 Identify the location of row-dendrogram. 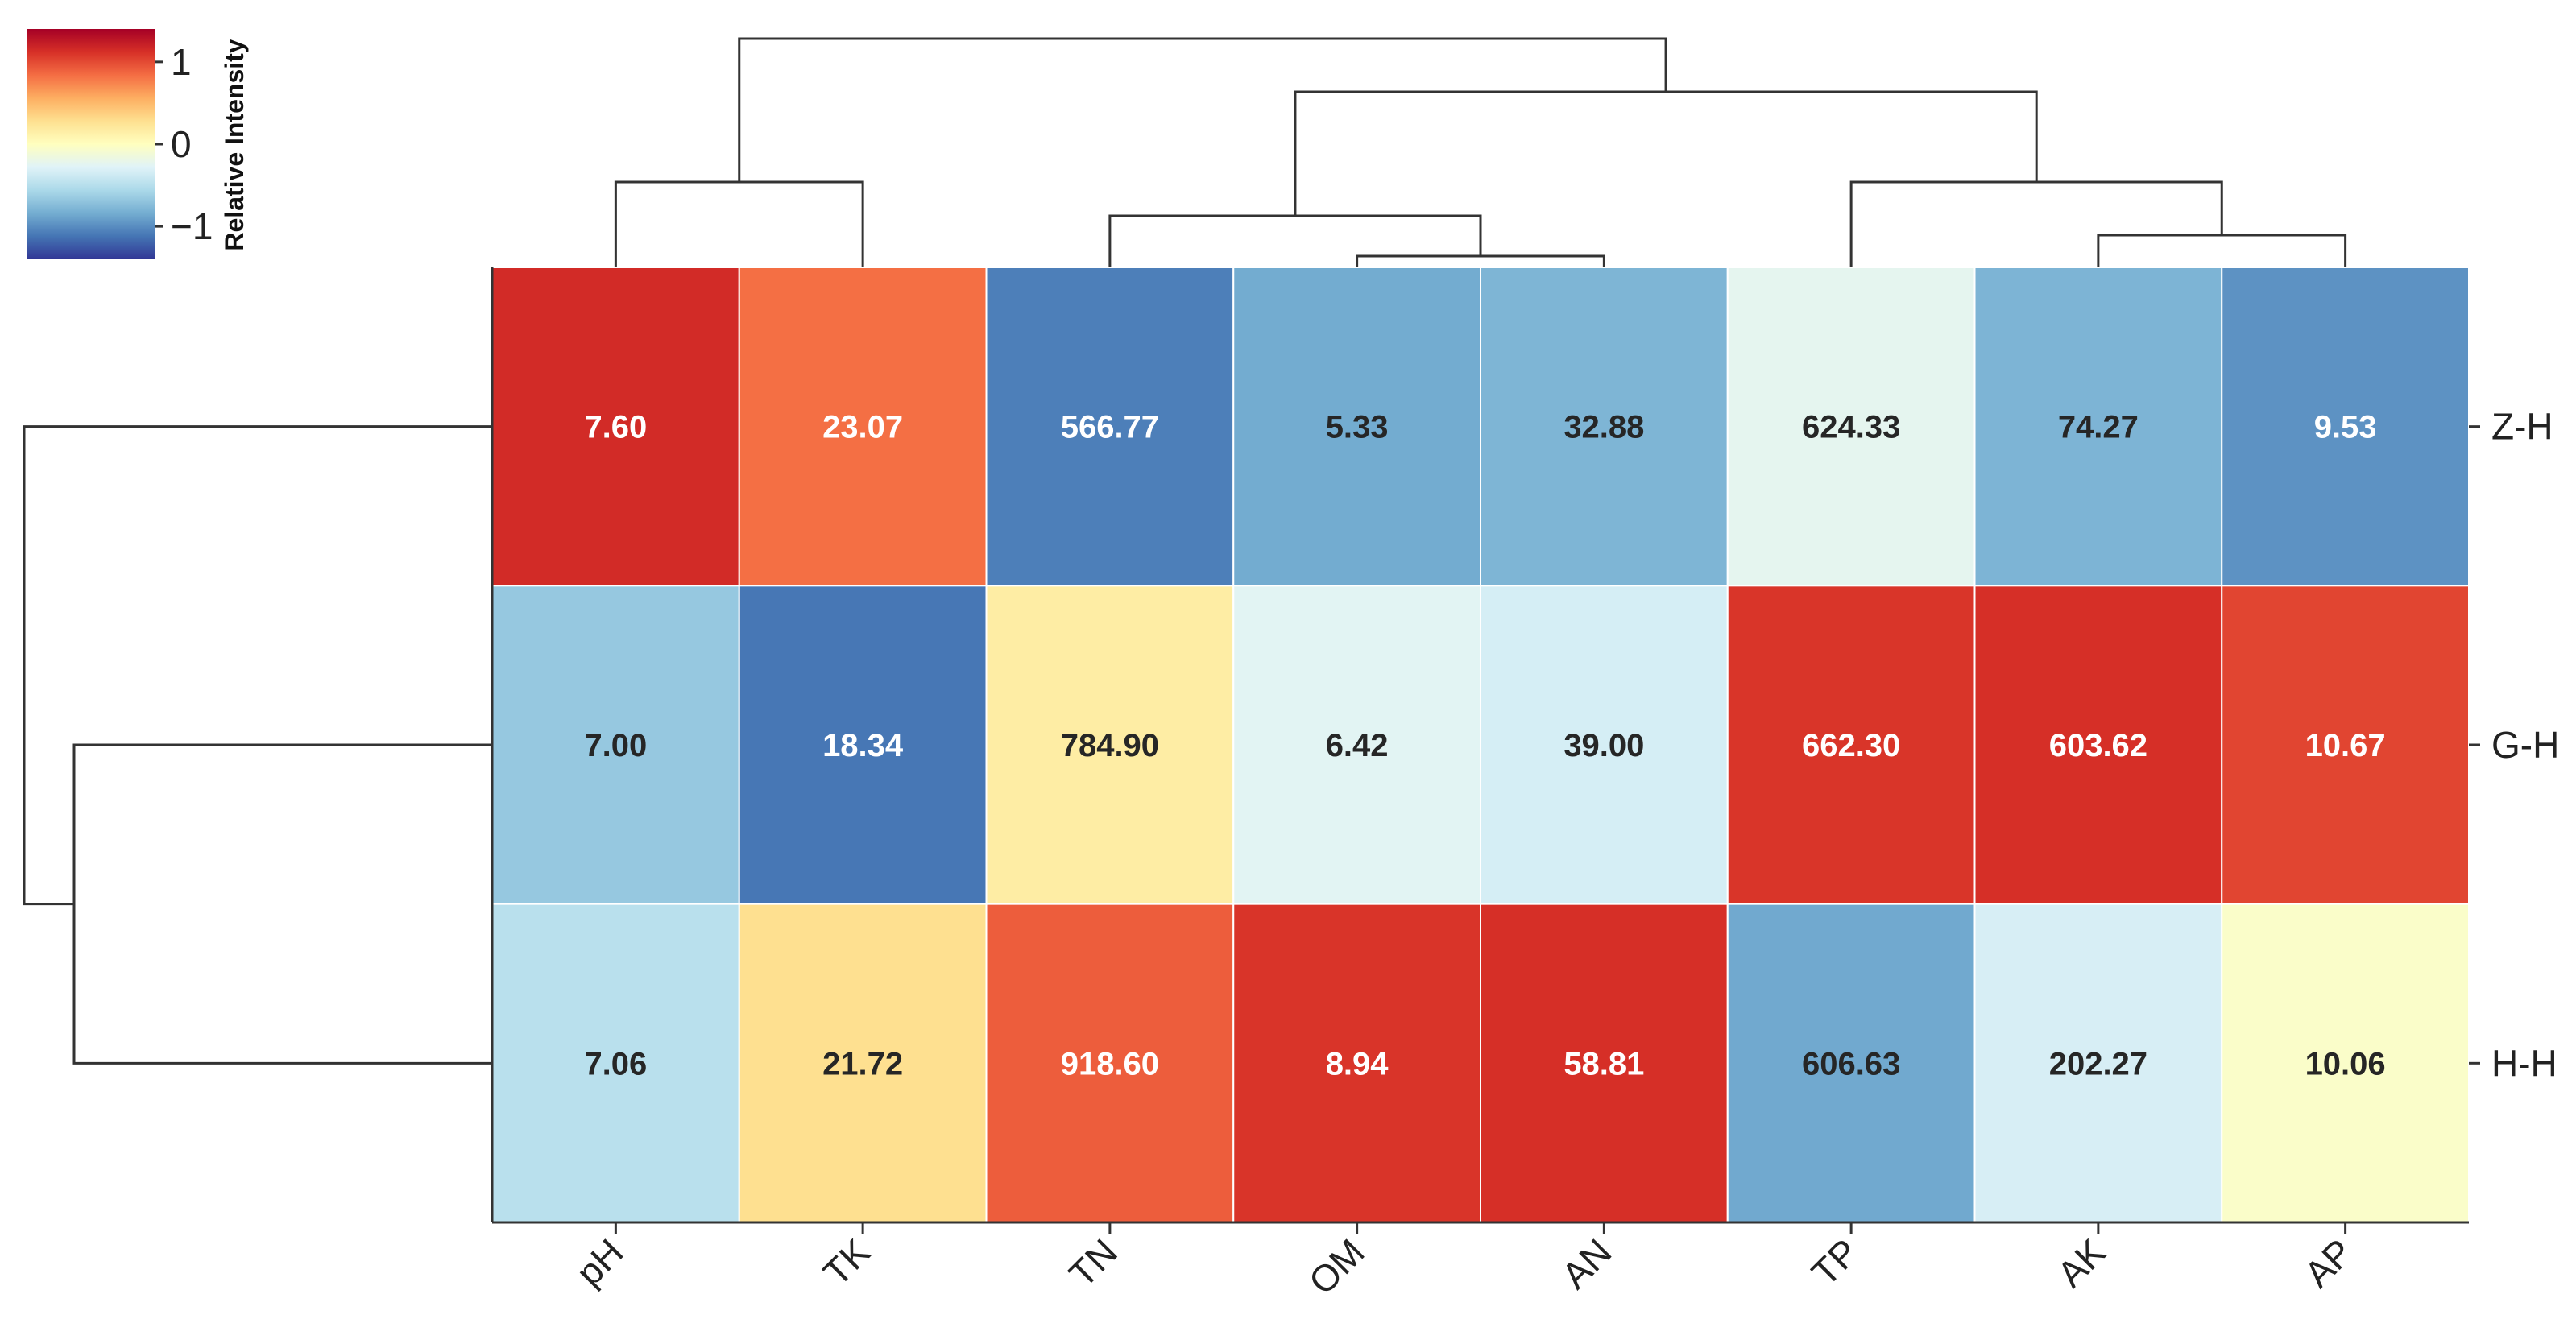
(257, 745).